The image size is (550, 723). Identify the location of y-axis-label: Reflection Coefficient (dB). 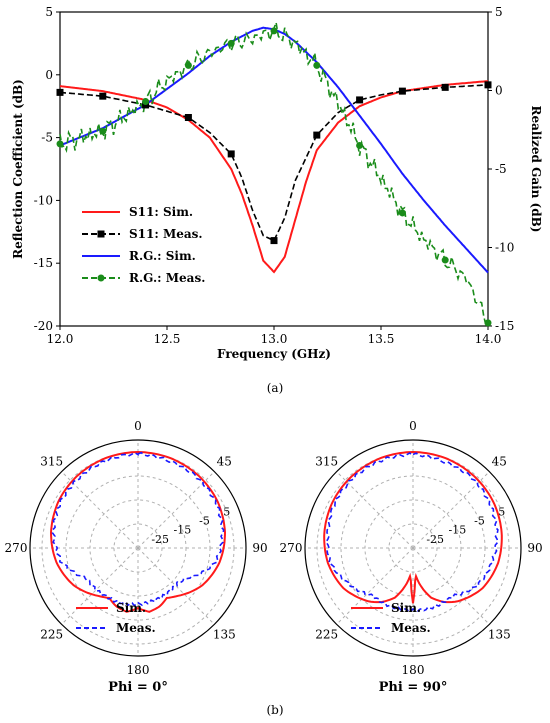
(18, 169).